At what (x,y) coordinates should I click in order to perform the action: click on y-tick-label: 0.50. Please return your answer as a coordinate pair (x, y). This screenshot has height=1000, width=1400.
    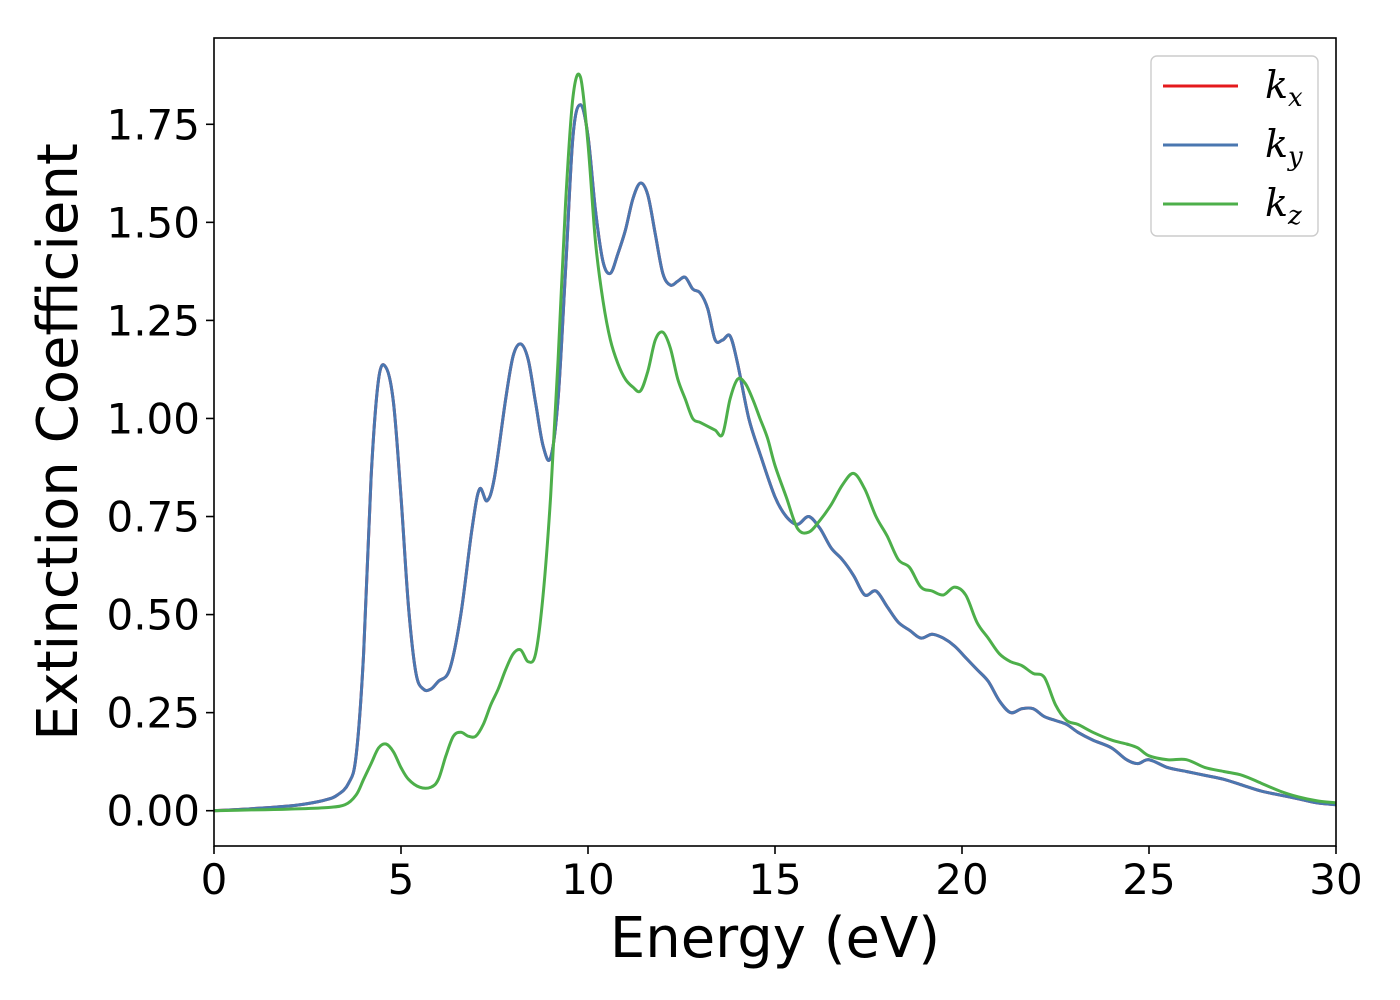
    Looking at the image, I should click on (153, 615).